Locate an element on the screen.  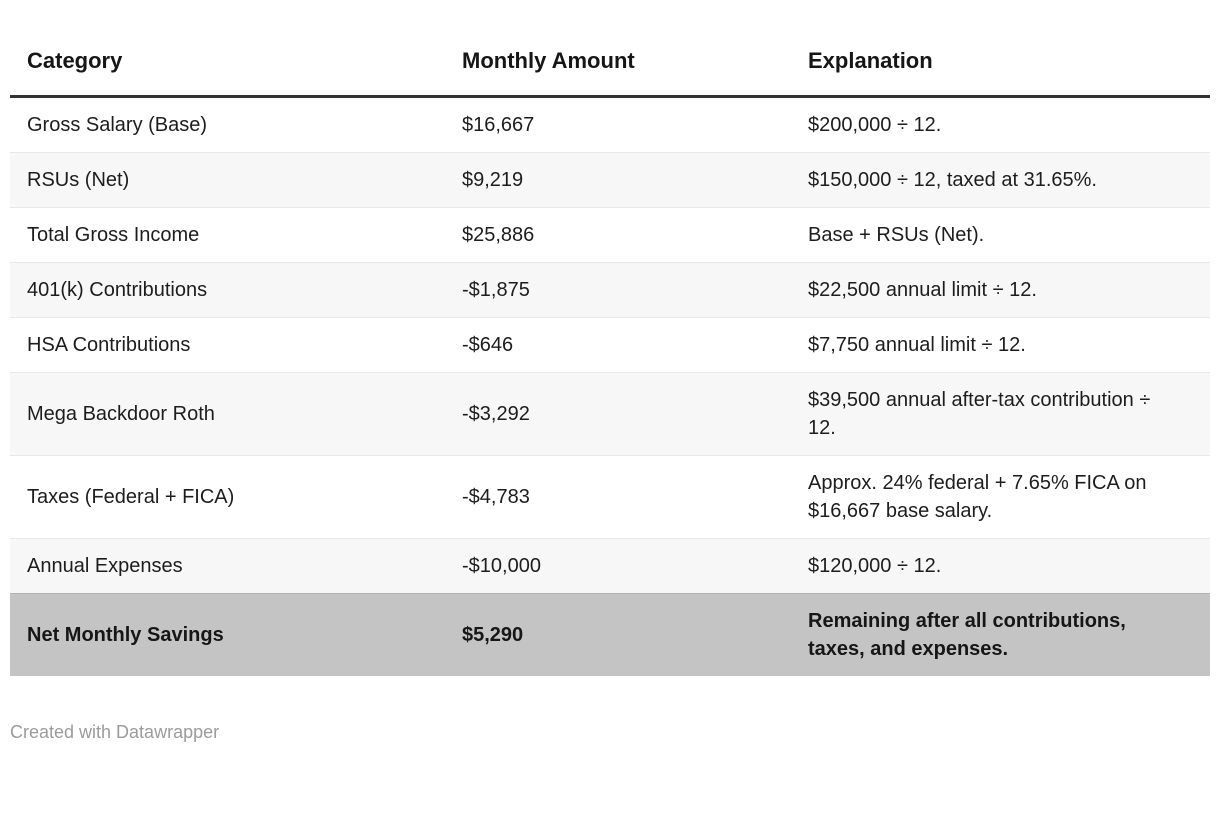
amount-cell: -$4,783 is located at coordinates (618, 497).